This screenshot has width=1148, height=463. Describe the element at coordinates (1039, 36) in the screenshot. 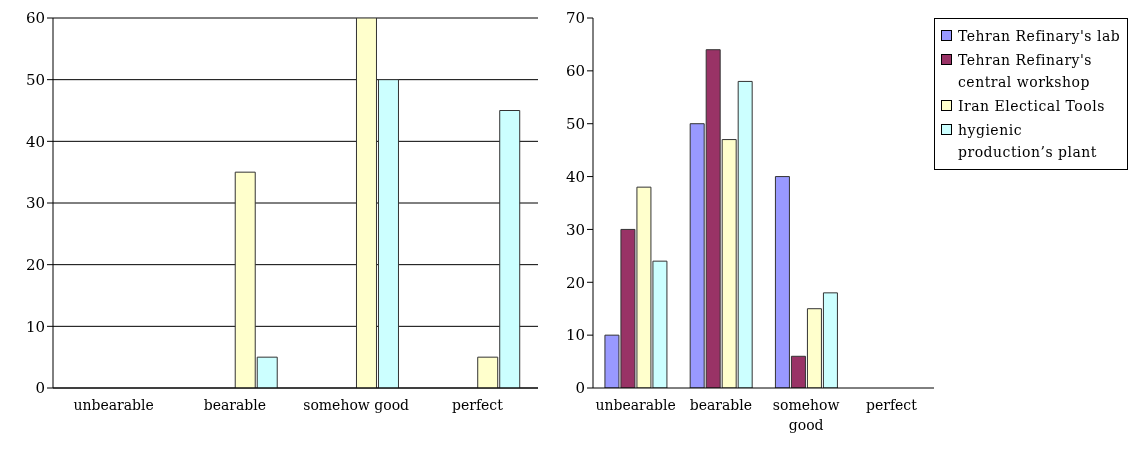

I see `legend-label: Tehran Refinary's lab` at that location.